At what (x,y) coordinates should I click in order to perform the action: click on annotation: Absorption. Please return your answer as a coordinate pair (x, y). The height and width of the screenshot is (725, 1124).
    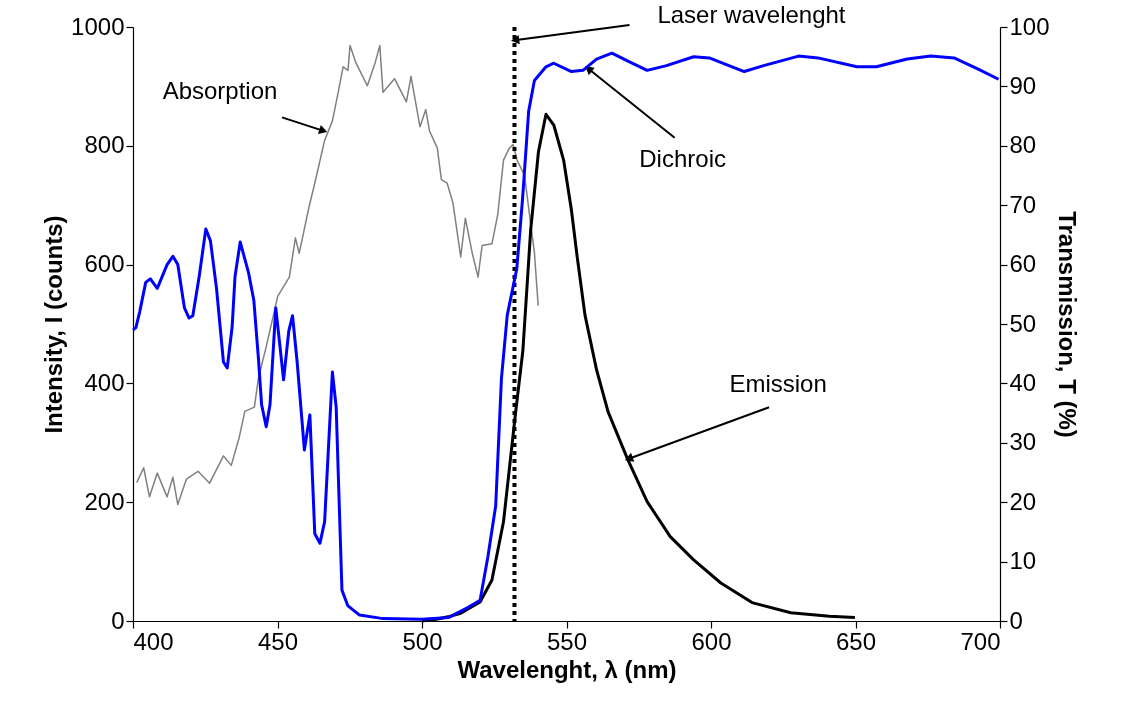
    Looking at the image, I should click on (220, 91).